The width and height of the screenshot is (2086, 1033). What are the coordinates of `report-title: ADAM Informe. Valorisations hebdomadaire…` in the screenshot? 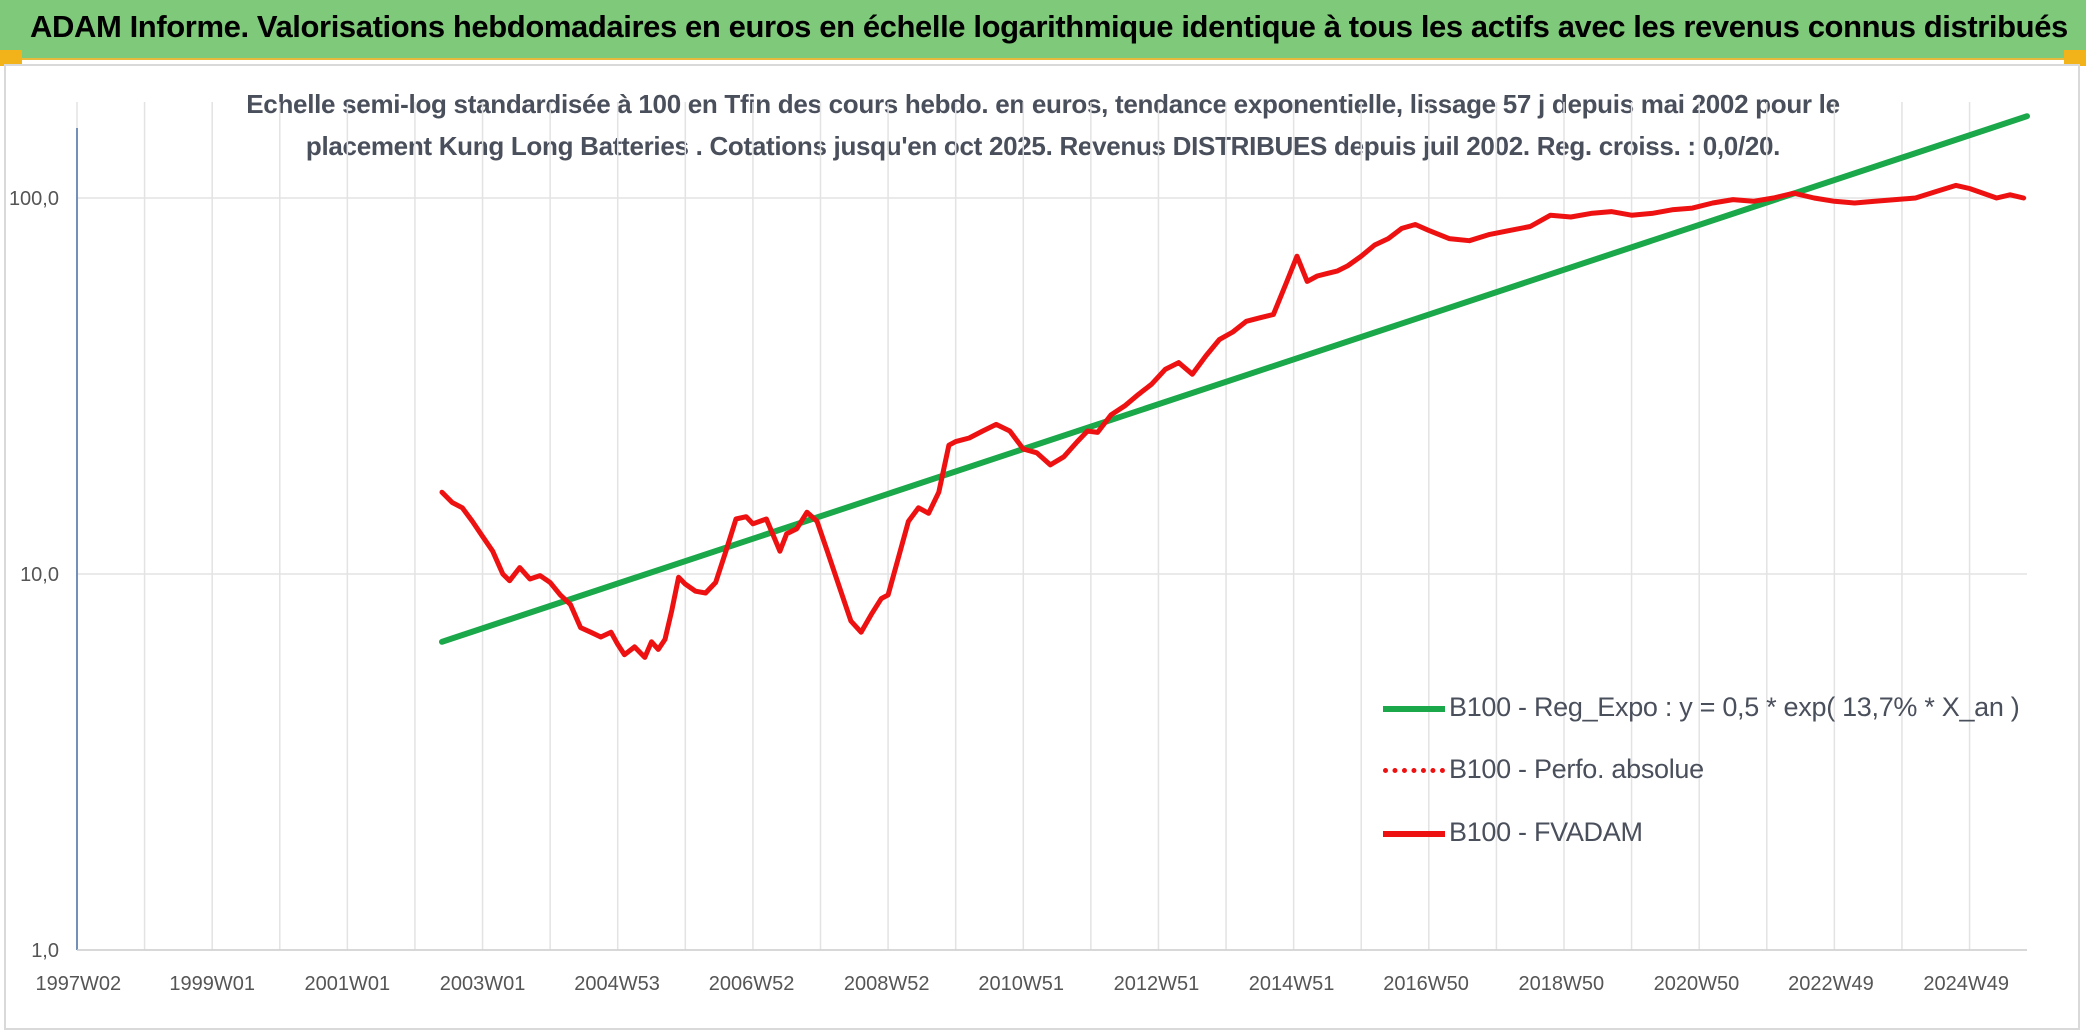 It's located at (1049, 26).